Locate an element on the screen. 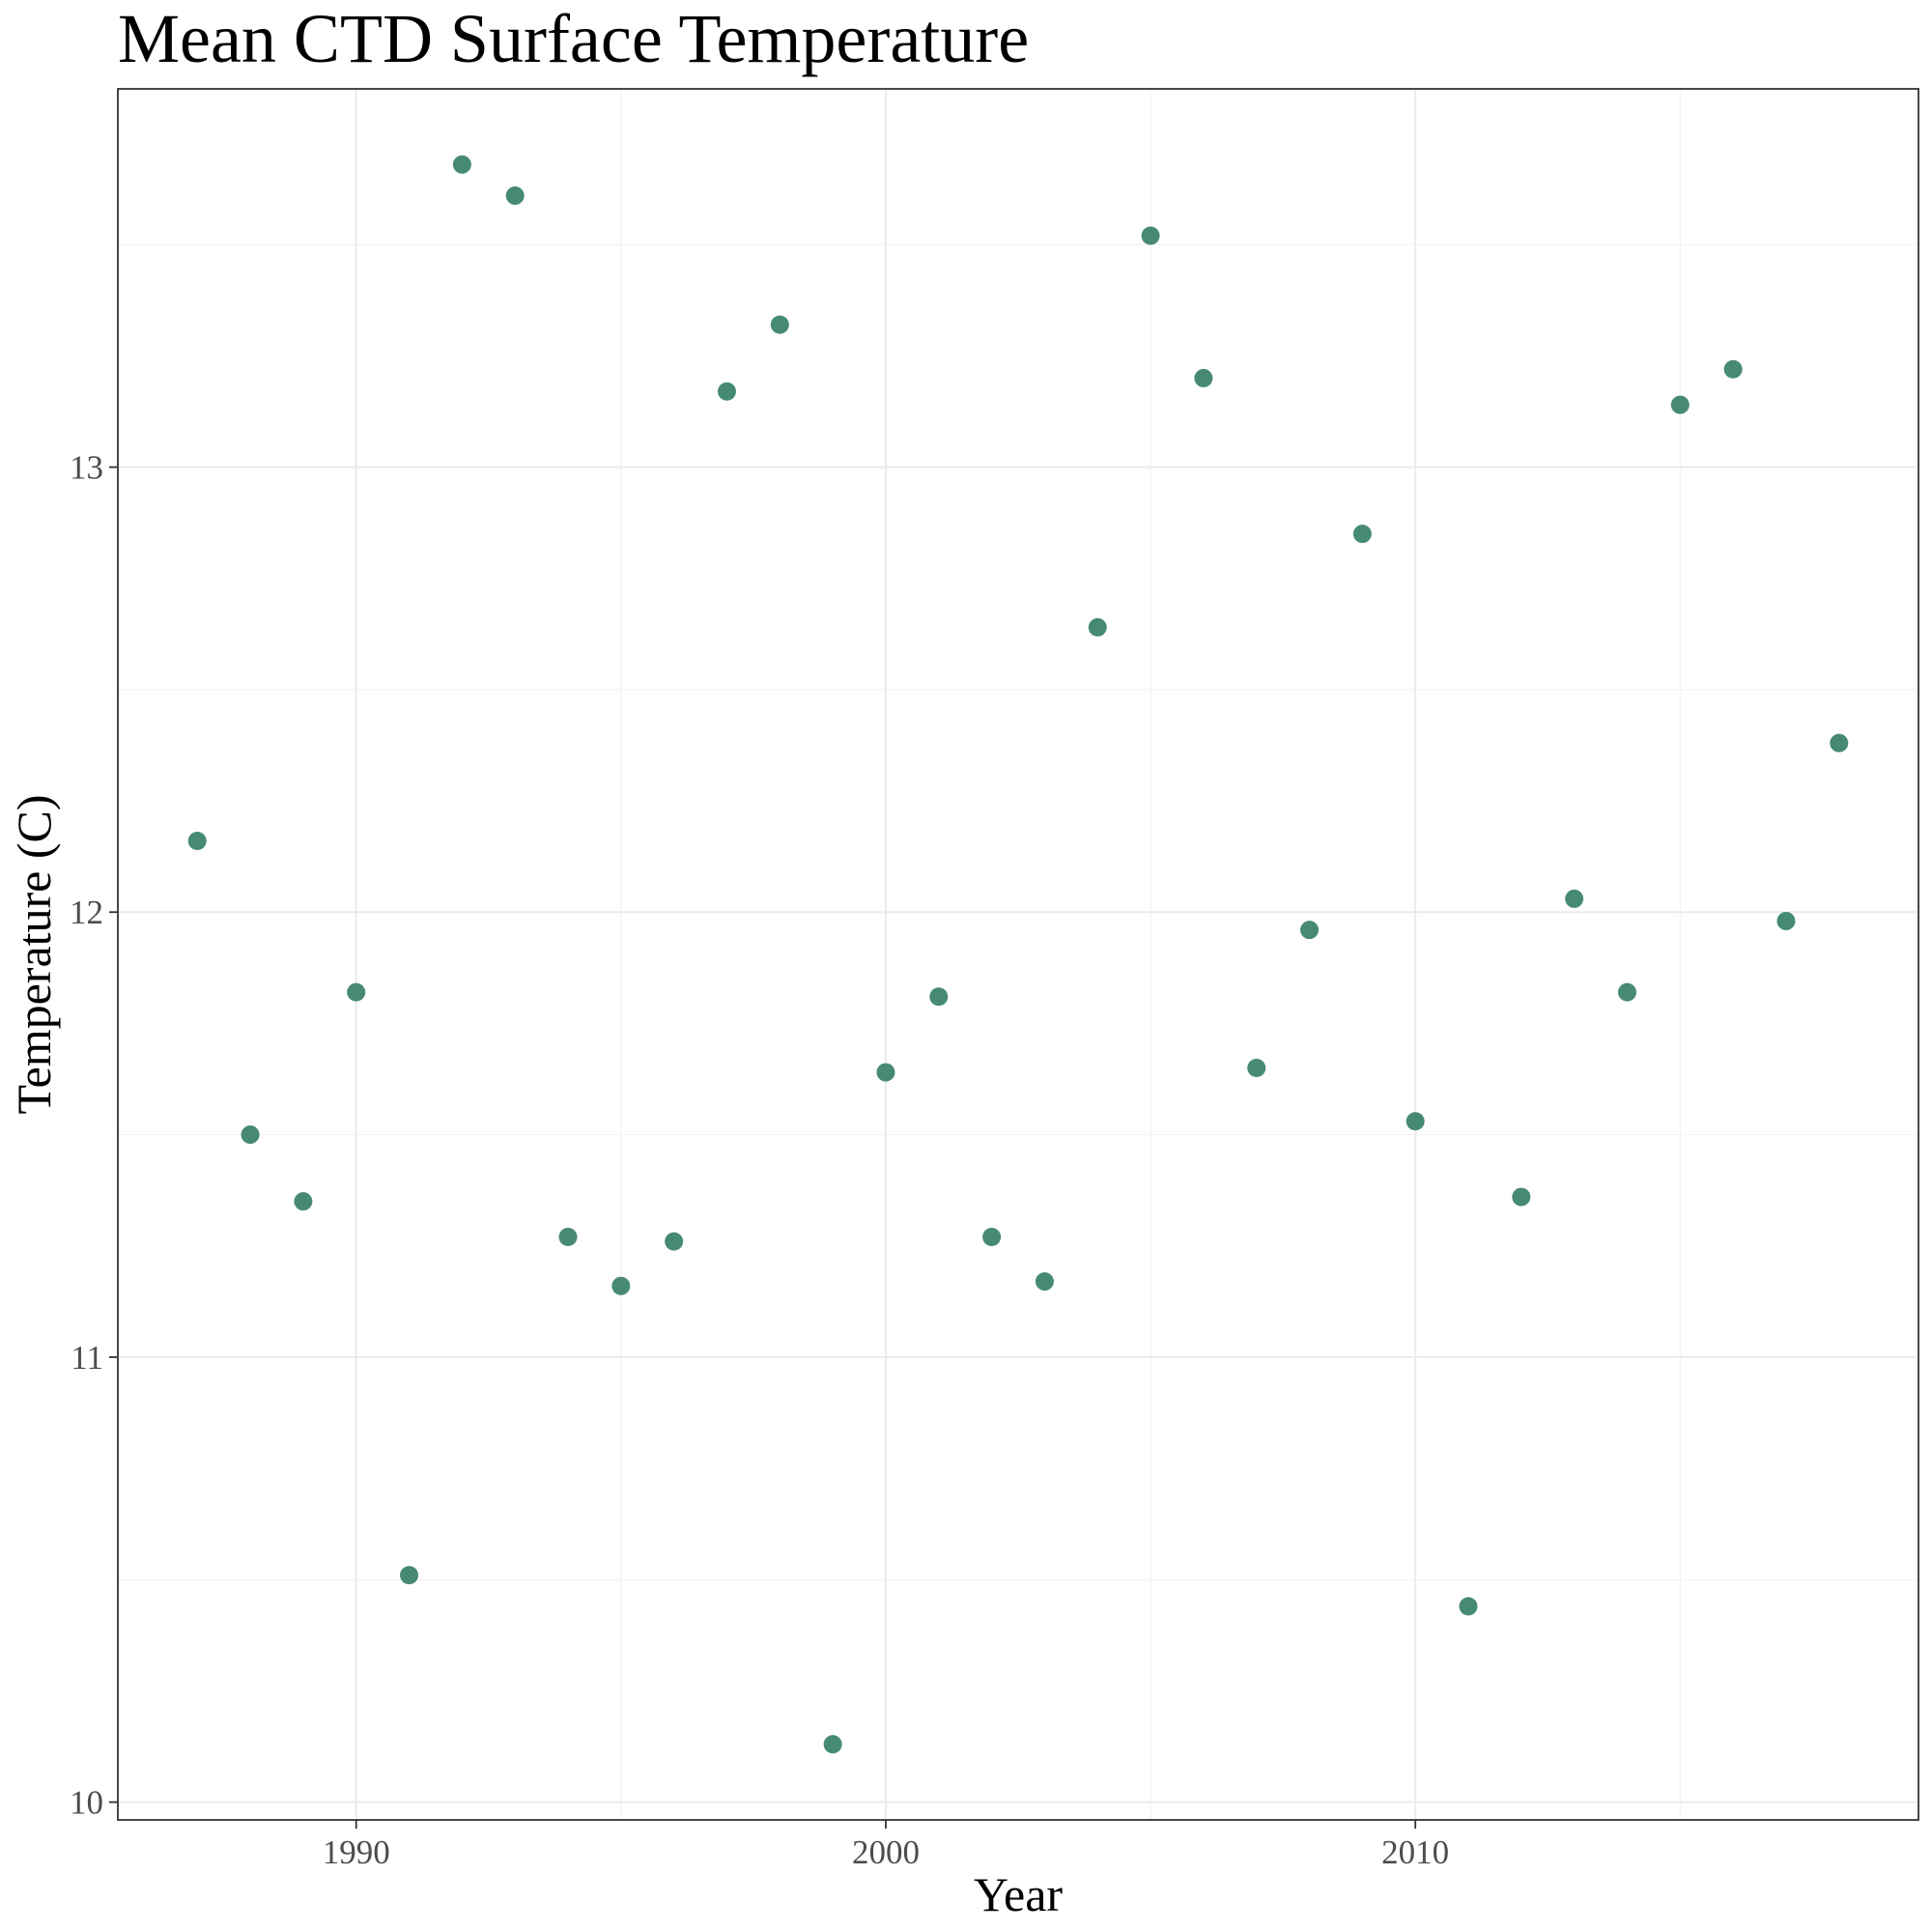 The height and width of the screenshot is (1932, 1932). x-axis-ticks: 1990 2000 2010 is located at coordinates (886, 1845).